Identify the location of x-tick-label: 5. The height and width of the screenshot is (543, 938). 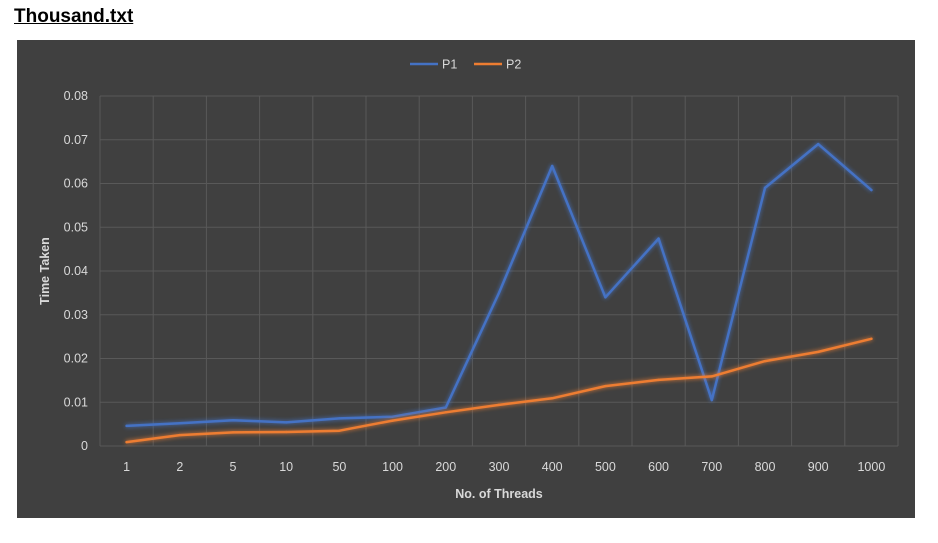
(233, 467).